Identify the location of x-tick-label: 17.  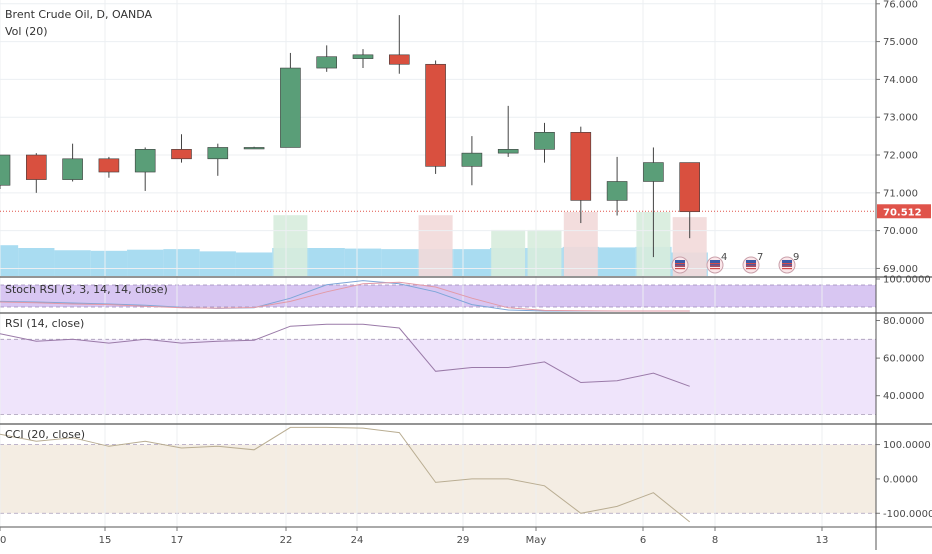
(177, 540).